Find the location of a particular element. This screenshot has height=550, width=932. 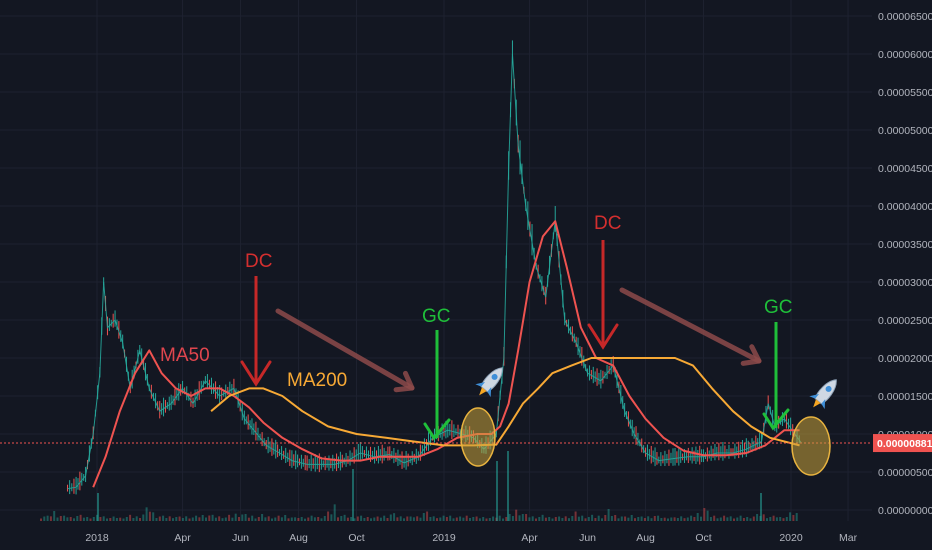

check-mark is located at coordinates (437, 429).